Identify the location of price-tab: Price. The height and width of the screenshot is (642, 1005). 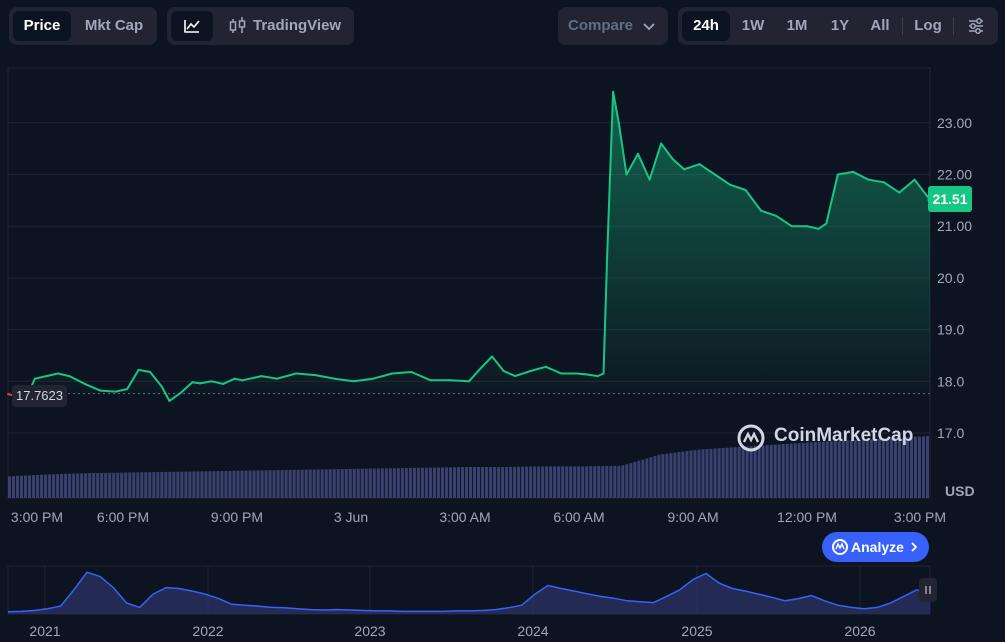
(42, 26).